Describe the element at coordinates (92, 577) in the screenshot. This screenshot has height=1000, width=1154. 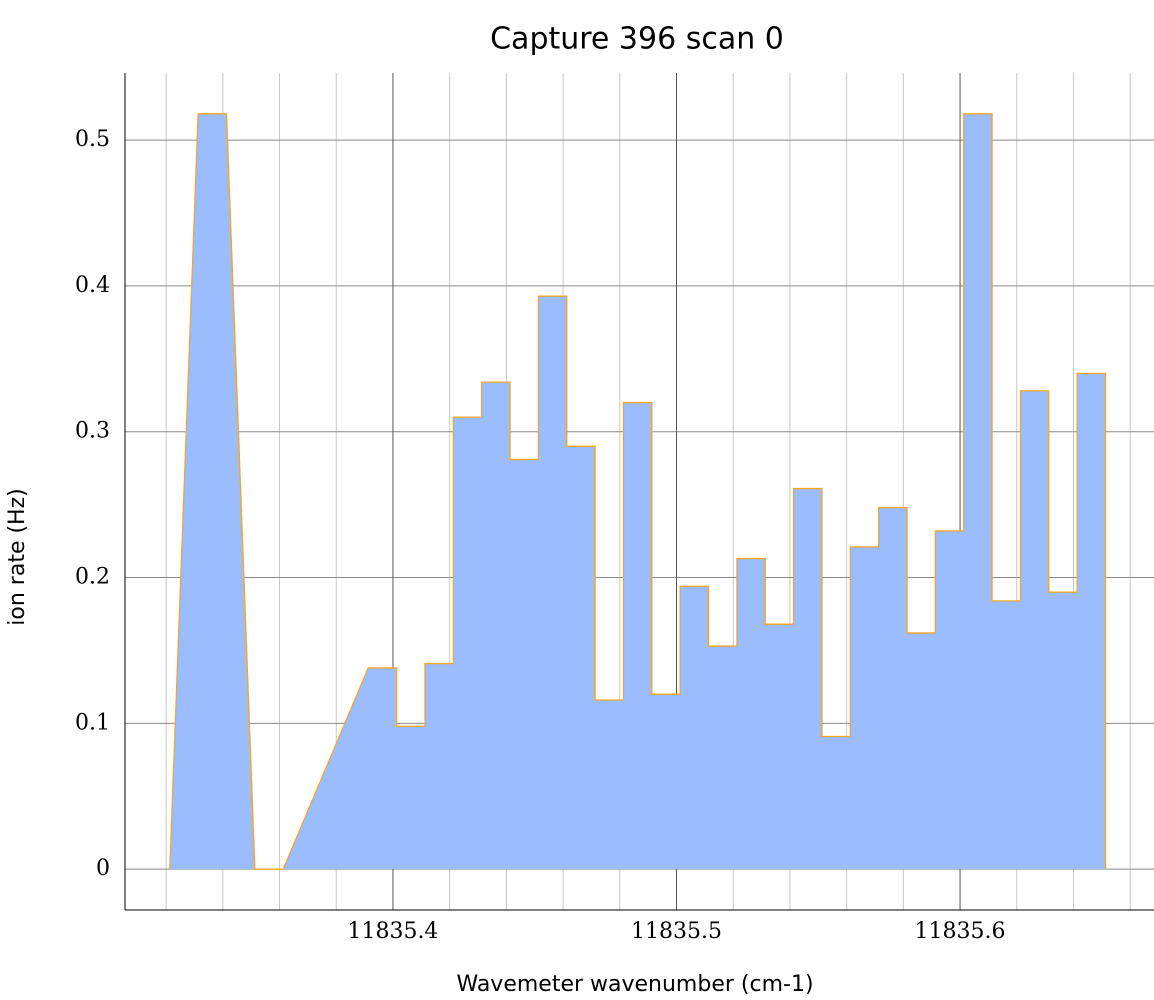
I see `y-tick-label: 0.2` at that location.